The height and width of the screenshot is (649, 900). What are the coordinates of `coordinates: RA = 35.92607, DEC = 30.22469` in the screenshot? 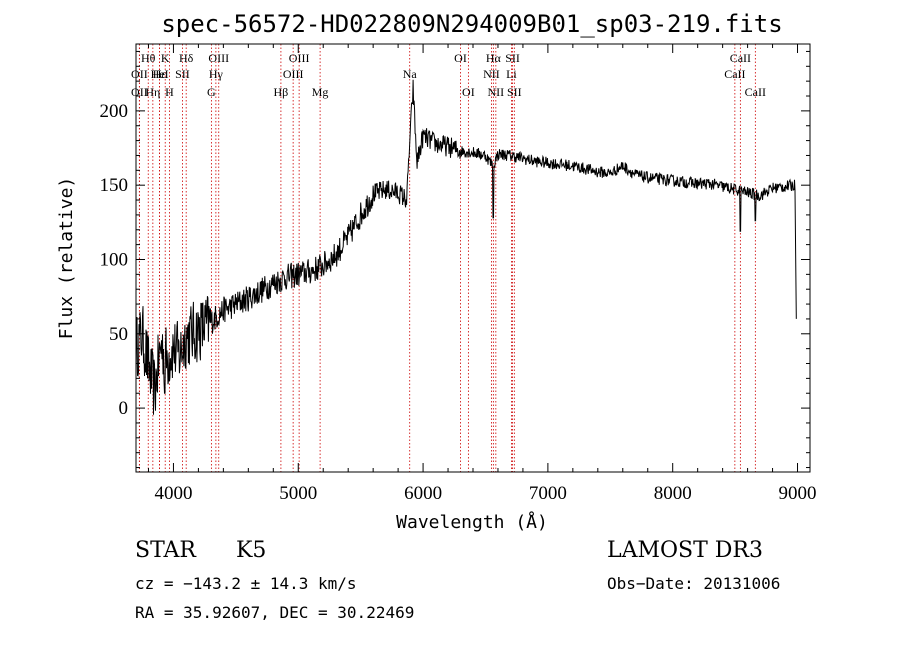 It's located at (275, 612).